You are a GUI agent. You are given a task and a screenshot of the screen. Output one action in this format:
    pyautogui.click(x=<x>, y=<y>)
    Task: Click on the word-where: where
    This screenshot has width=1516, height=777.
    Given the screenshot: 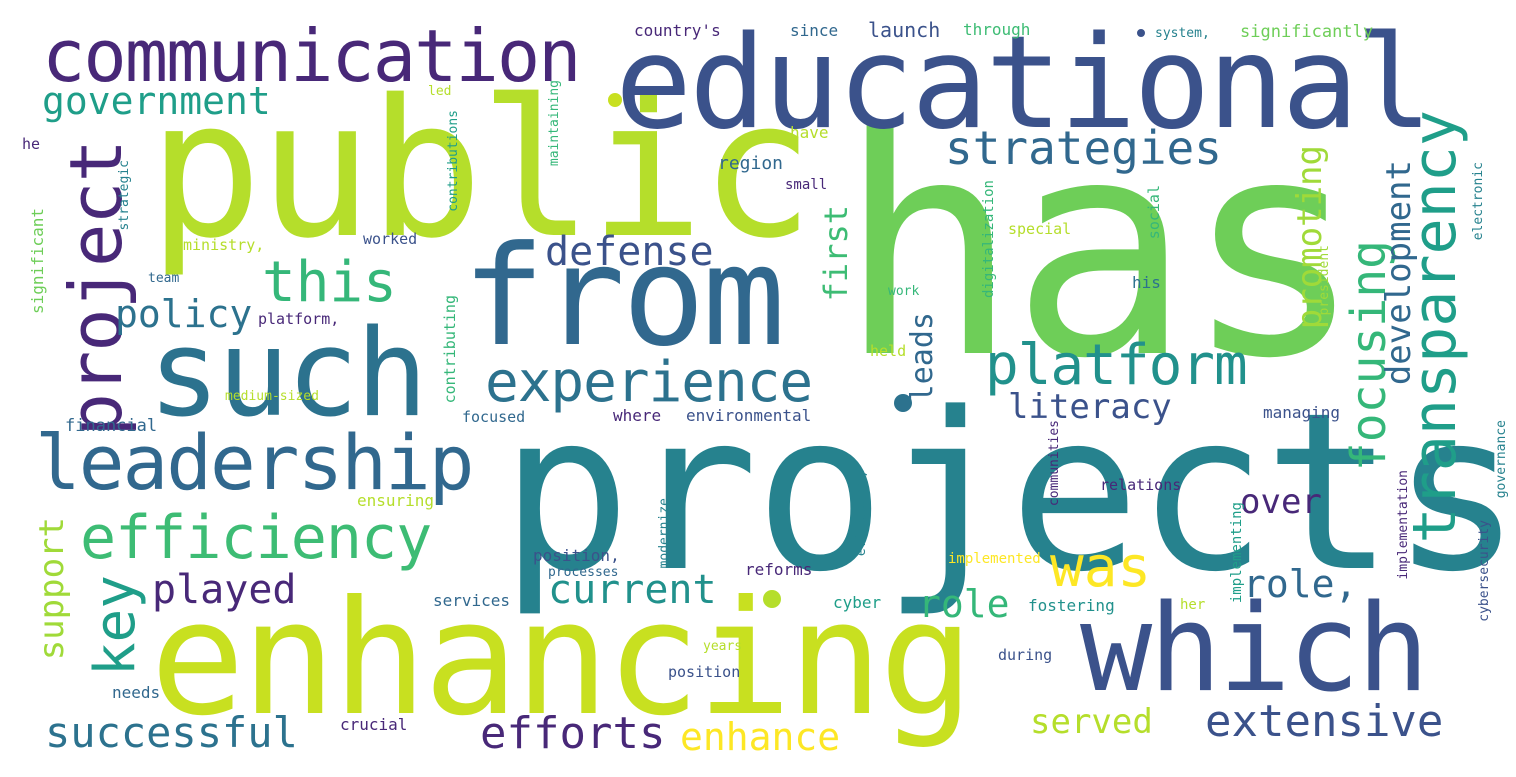 What is the action you would take?
    pyautogui.click(x=637, y=415)
    